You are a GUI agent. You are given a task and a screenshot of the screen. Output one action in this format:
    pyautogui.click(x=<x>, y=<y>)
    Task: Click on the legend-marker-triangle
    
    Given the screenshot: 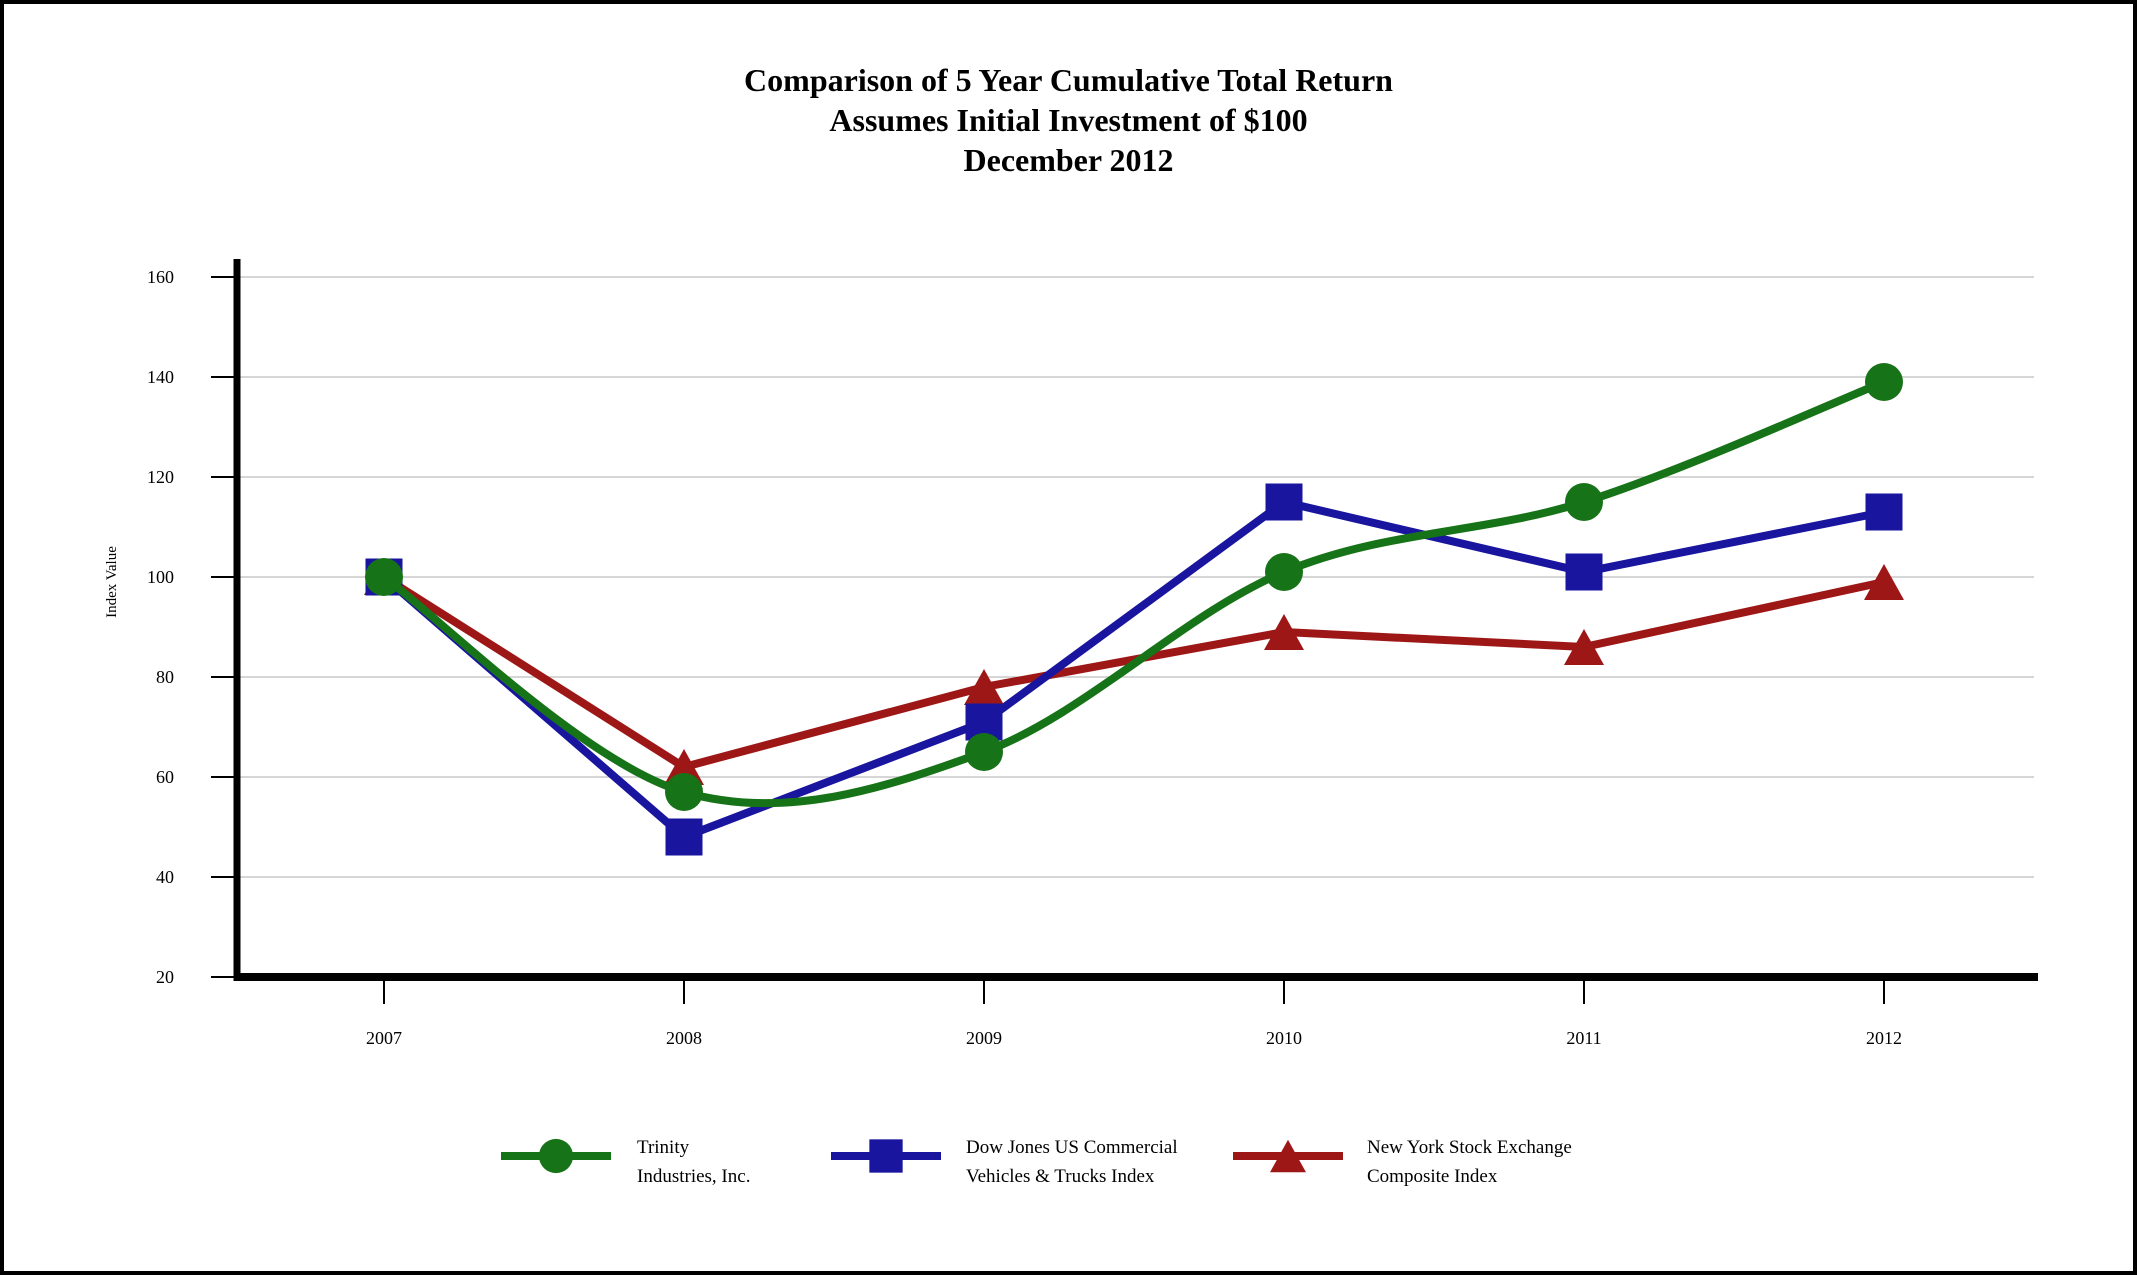 What is the action you would take?
    pyautogui.click(x=1288, y=1156)
    